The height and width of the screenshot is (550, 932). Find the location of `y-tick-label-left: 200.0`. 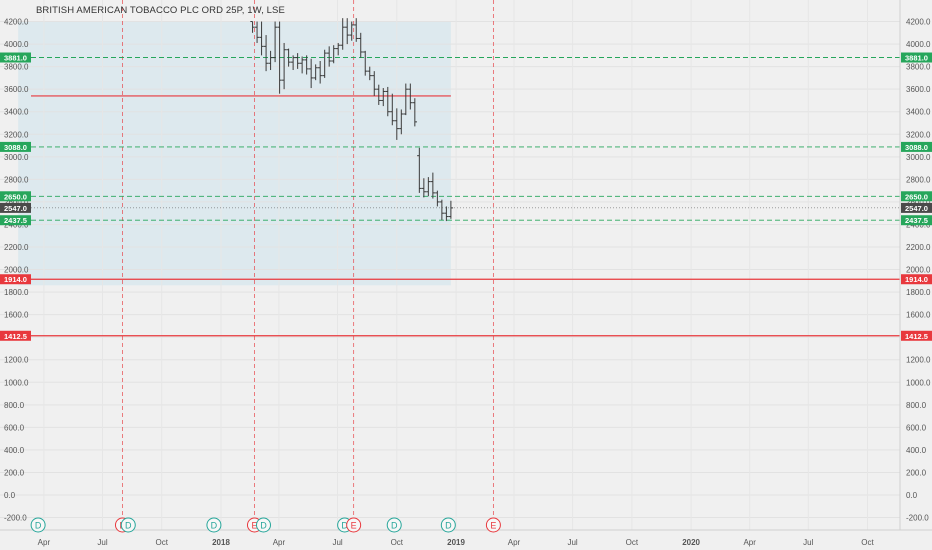

y-tick-label-left: 200.0 is located at coordinates (14, 472).